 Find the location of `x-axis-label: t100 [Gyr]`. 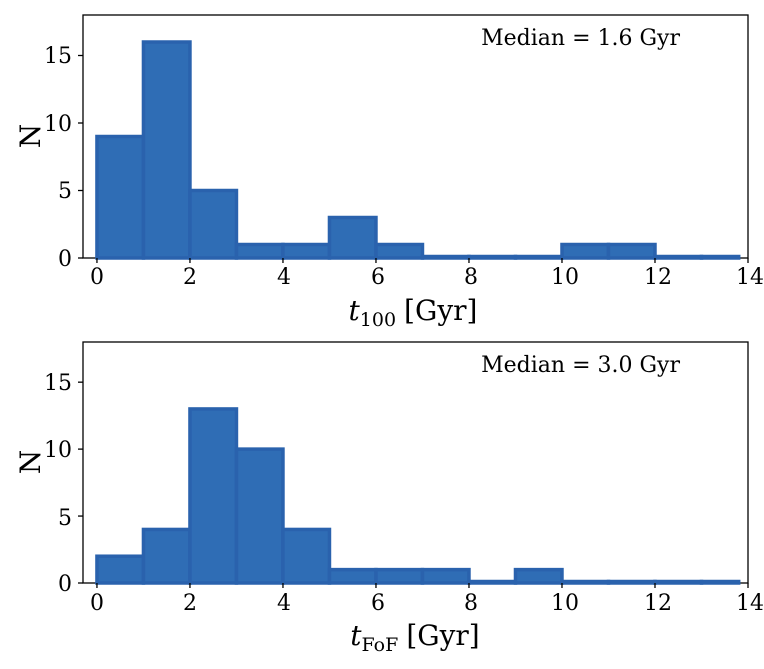

x-axis-label: t100 [Gyr] is located at coordinates (413, 312).